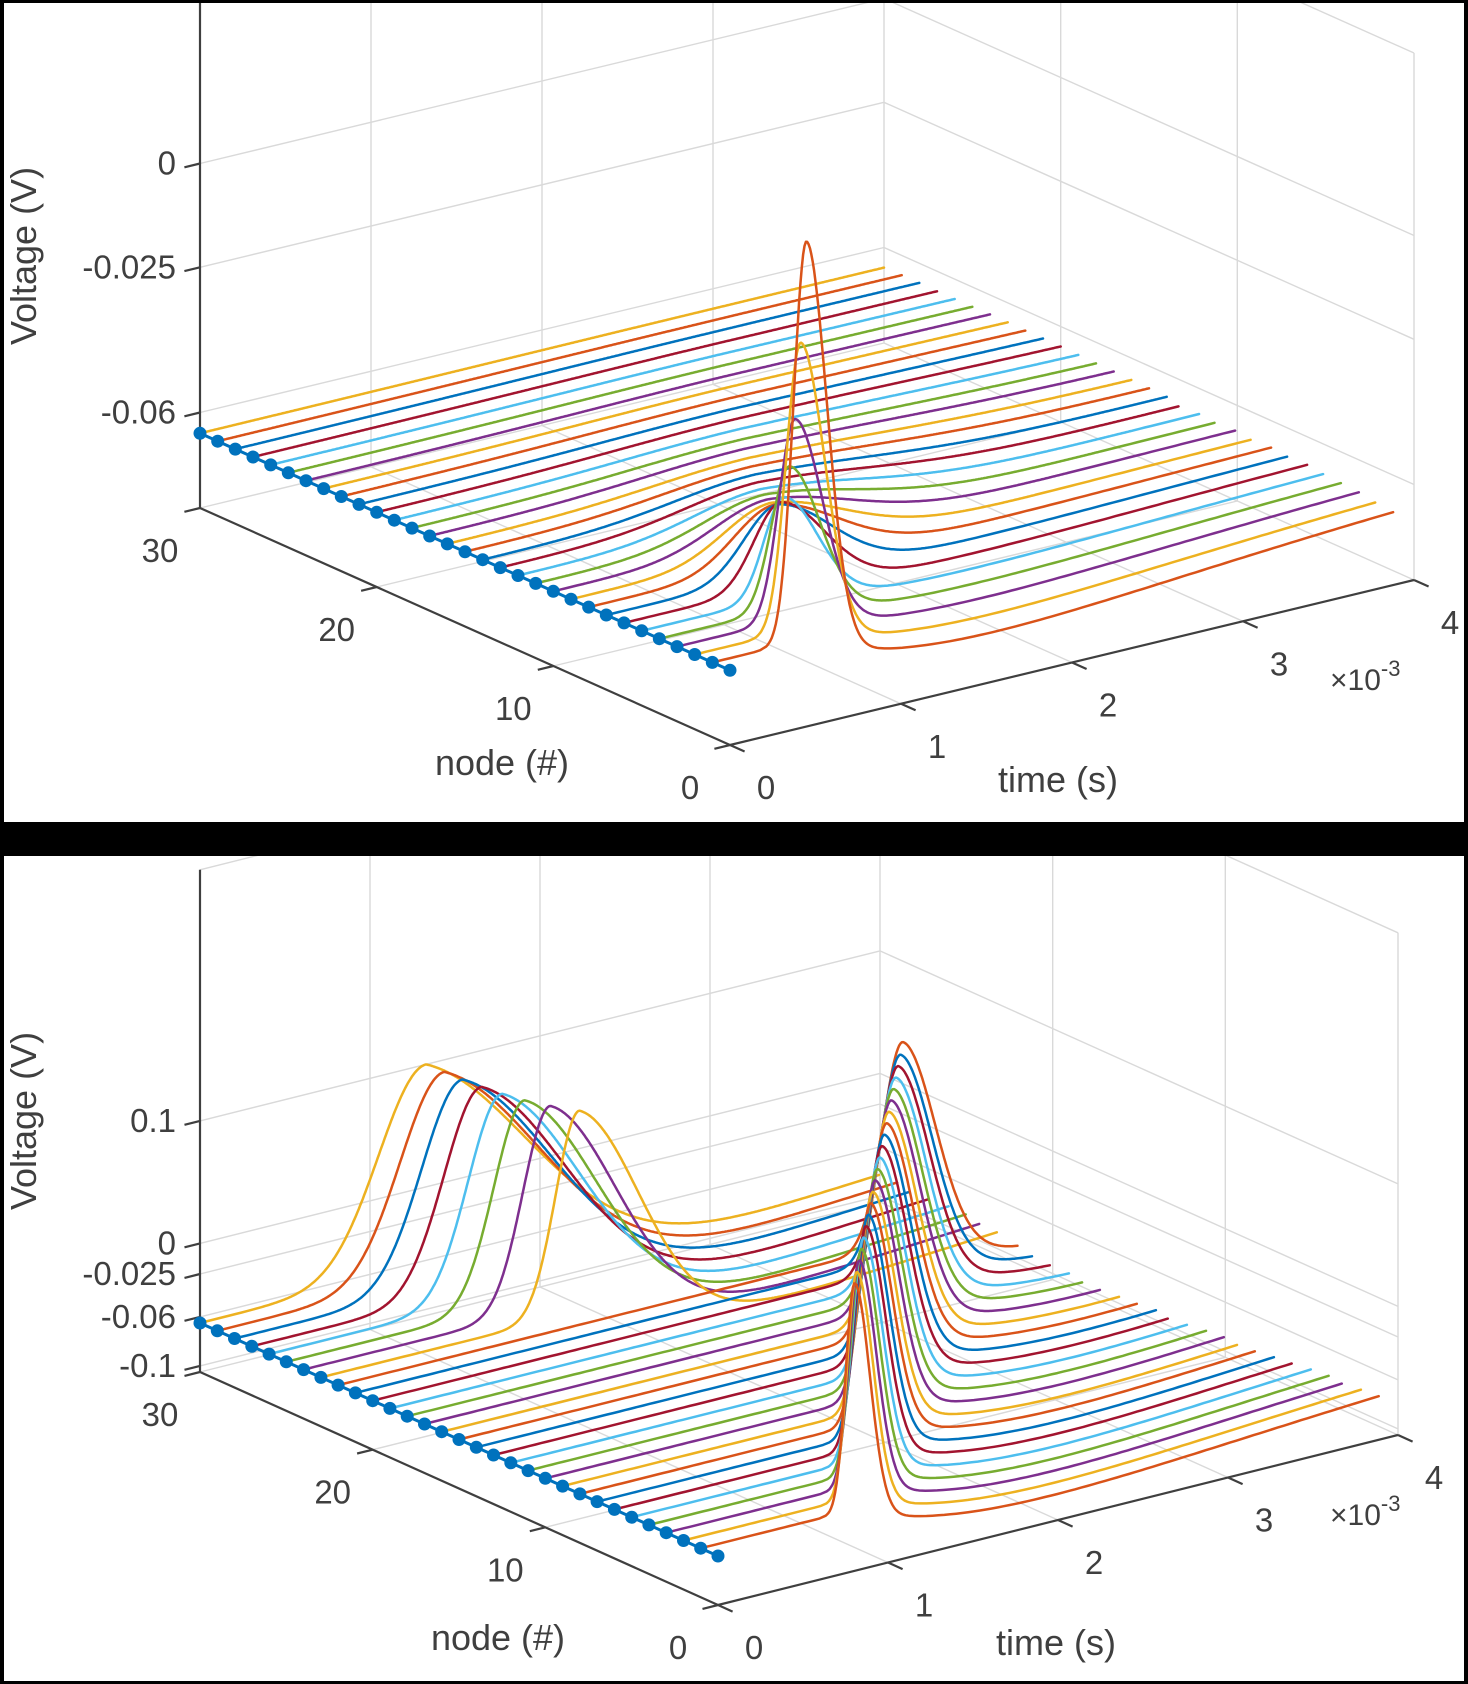 Image resolution: width=1468 pixels, height=1684 pixels. Describe the element at coordinates (129, 1273) in the screenshot. I see `z-tick-label: -0.025` at that location.